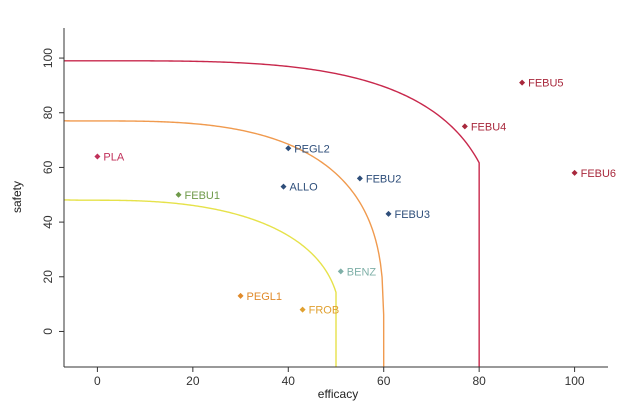 This screenshot has width=640, height=413. I want to click on point-febu3: FEBU3, so click(407, 215).